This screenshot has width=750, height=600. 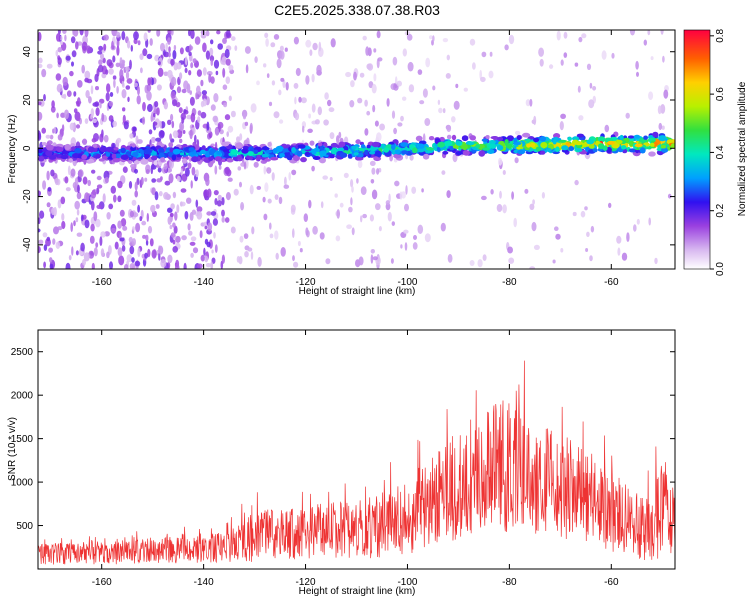 I want to click on snr-y-tick-label: 2000, so click(x=22, y=396).